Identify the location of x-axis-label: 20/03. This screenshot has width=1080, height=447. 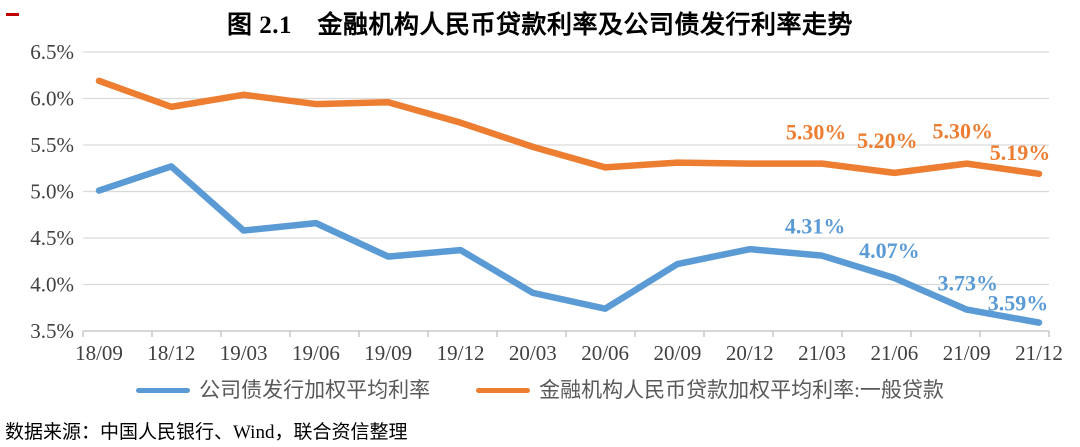
(533, 353).